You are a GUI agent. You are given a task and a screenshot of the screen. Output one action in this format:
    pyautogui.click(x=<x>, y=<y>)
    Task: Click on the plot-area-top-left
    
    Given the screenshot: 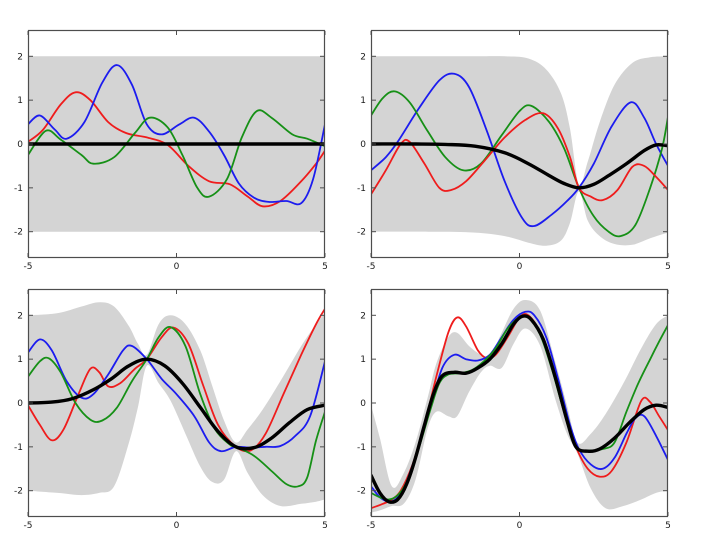 What is the action you would take?
    pyautogui.click(x=176, y=144)
    